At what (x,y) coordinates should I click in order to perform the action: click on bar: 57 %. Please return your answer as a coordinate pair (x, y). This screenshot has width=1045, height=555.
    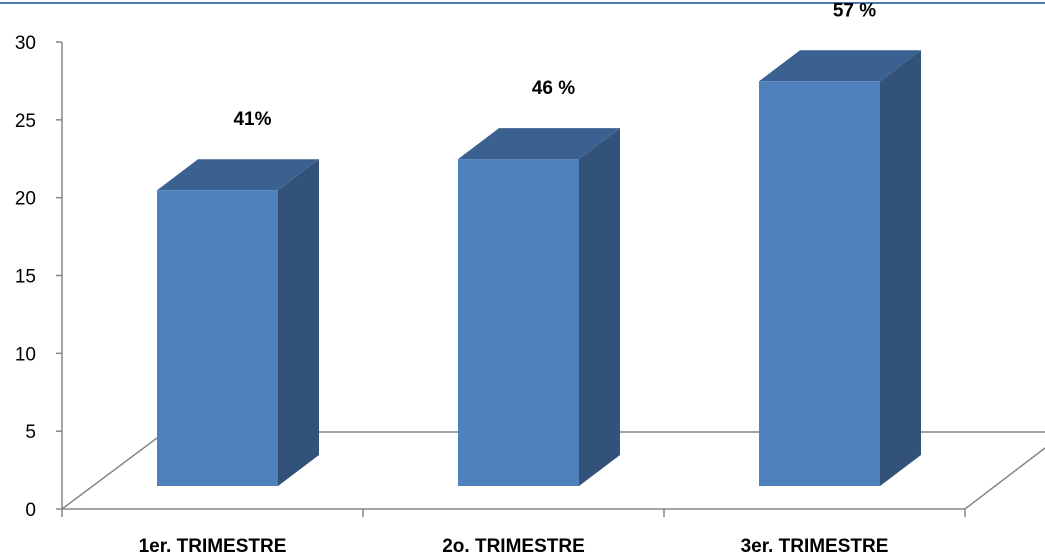
    Looking at the image, I should click on (840, 243).